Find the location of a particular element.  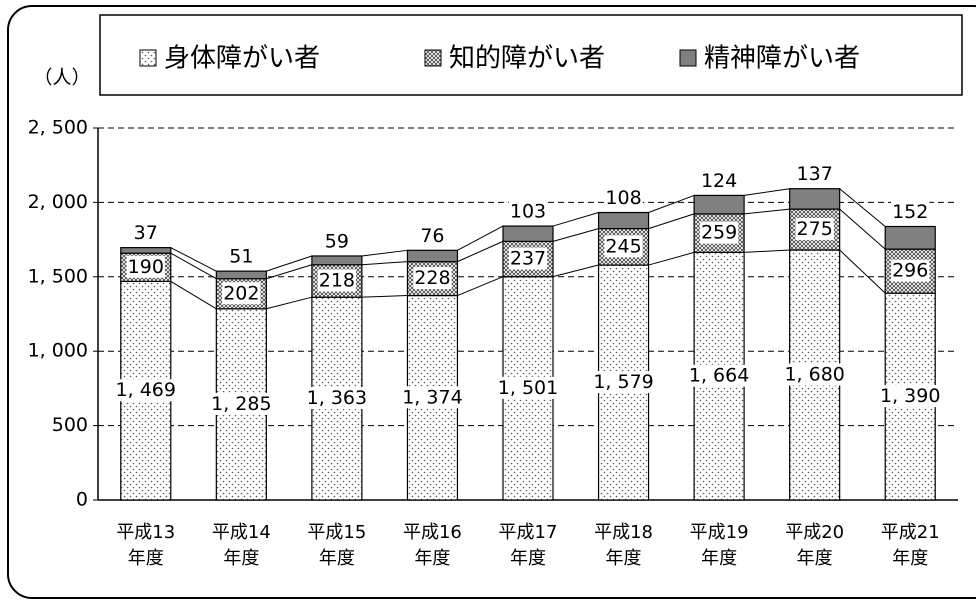

data-label: 59 is located at coordinates (337, 241).